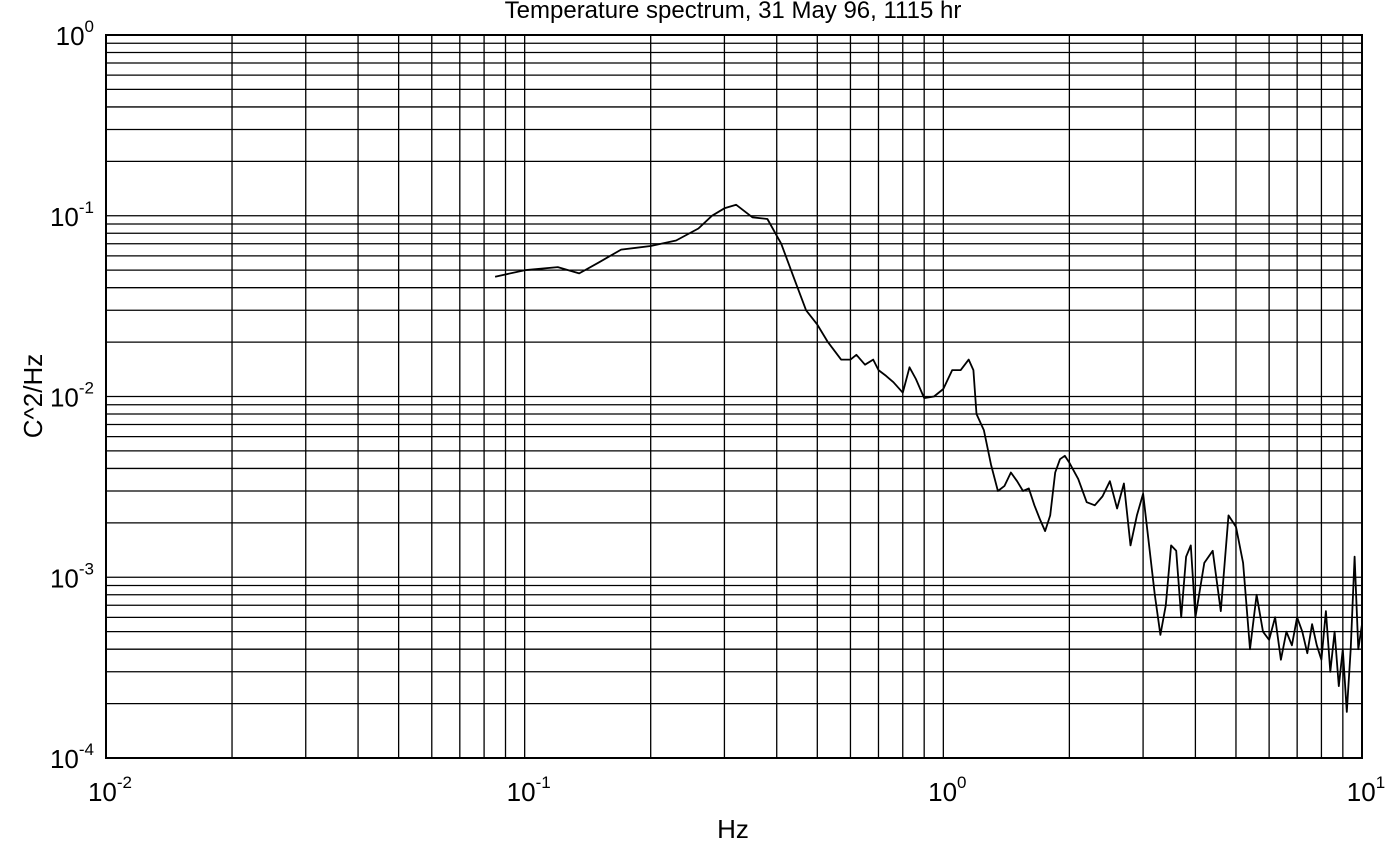 This screenshot has height=851, width=1400. I want to click on y-axis-label: C^2/Hz, so click(33, 396).